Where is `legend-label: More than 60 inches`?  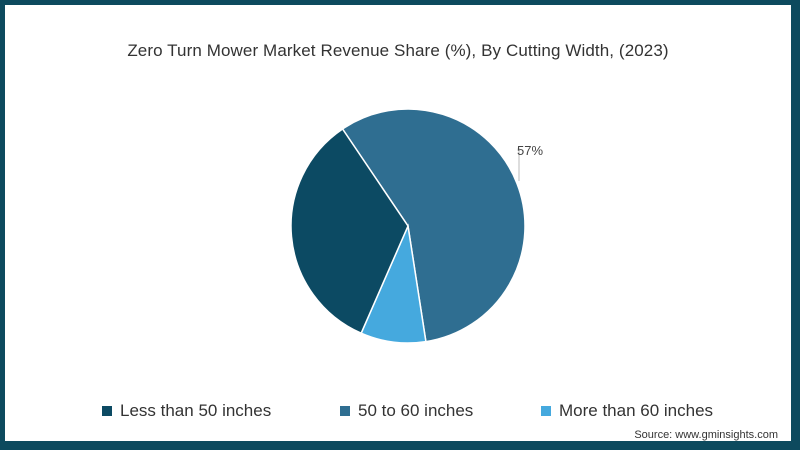
legend-label: More than 60 inches is located at coordinates (636, 410).